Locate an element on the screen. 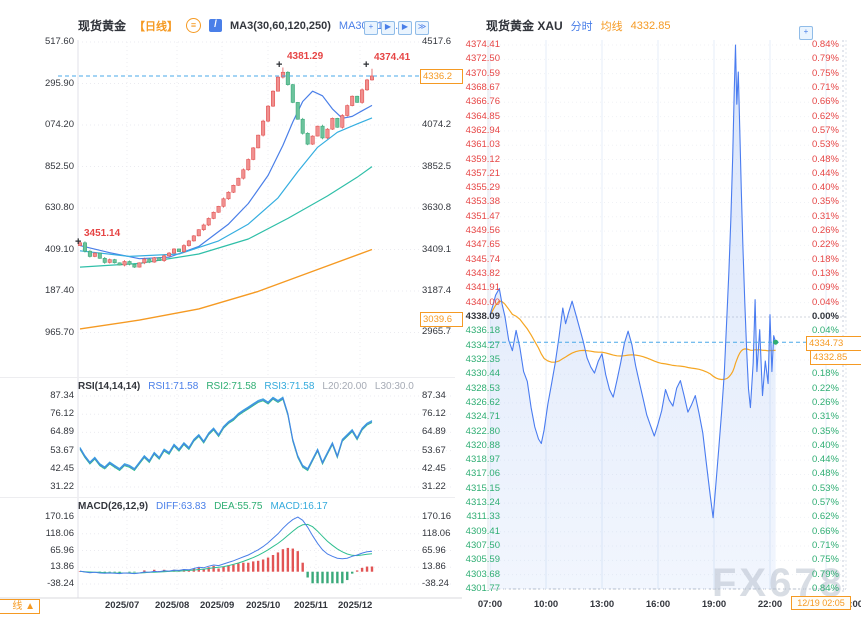  chart-toolbar: + ▶ ▶ ≫ is located at coordinates (396, 28).